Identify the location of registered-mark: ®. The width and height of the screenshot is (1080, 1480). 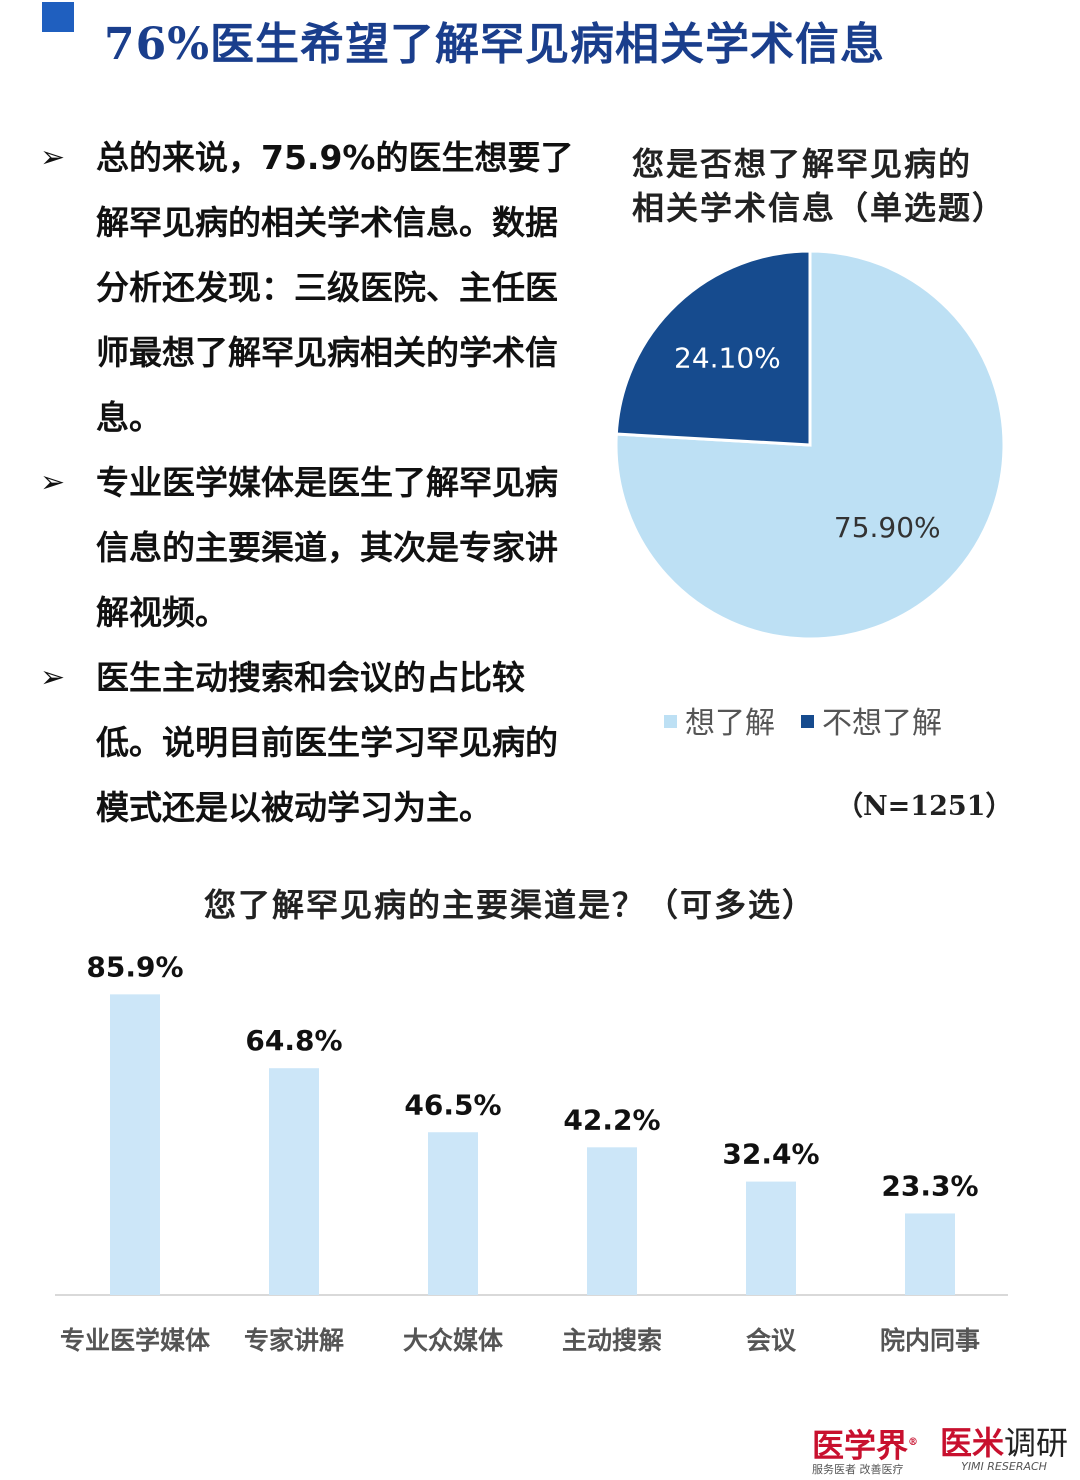
(913, 1442).